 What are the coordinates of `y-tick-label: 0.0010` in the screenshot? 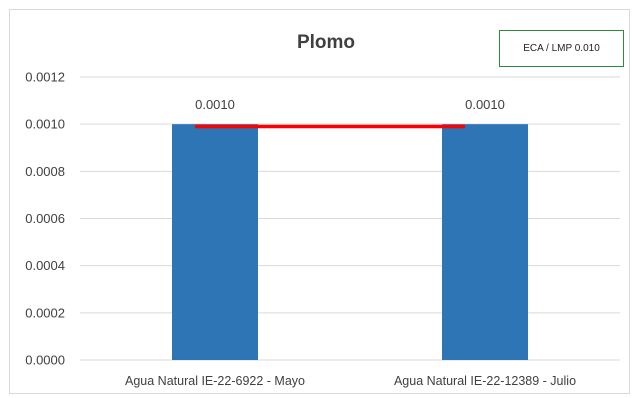 It's located at (45, 124).